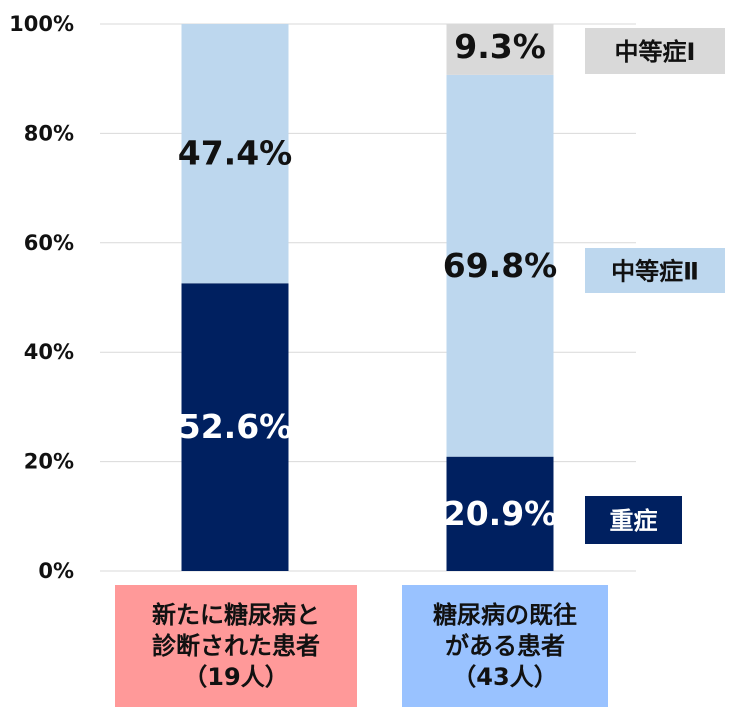  I want to click on data-label: 9.3%, so click(500, 46).